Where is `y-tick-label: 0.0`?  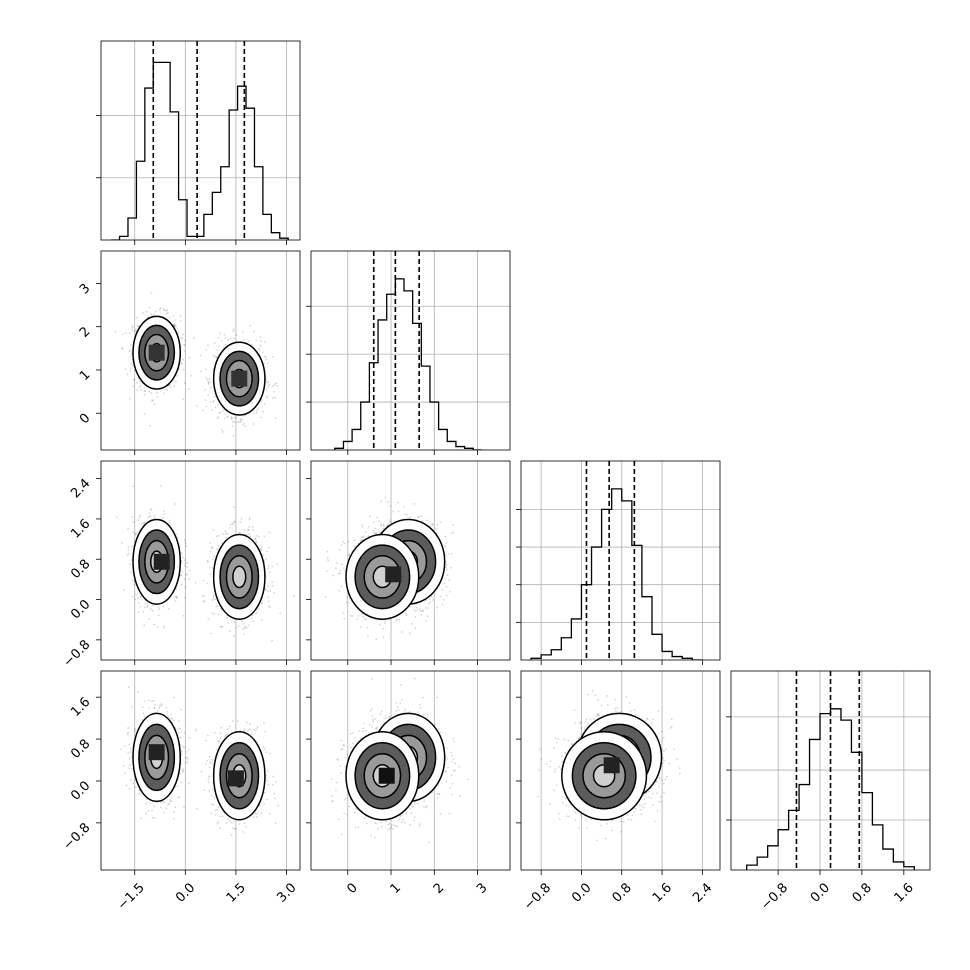
y-tick-label: 0.0 is located at coordinates (80, 609).